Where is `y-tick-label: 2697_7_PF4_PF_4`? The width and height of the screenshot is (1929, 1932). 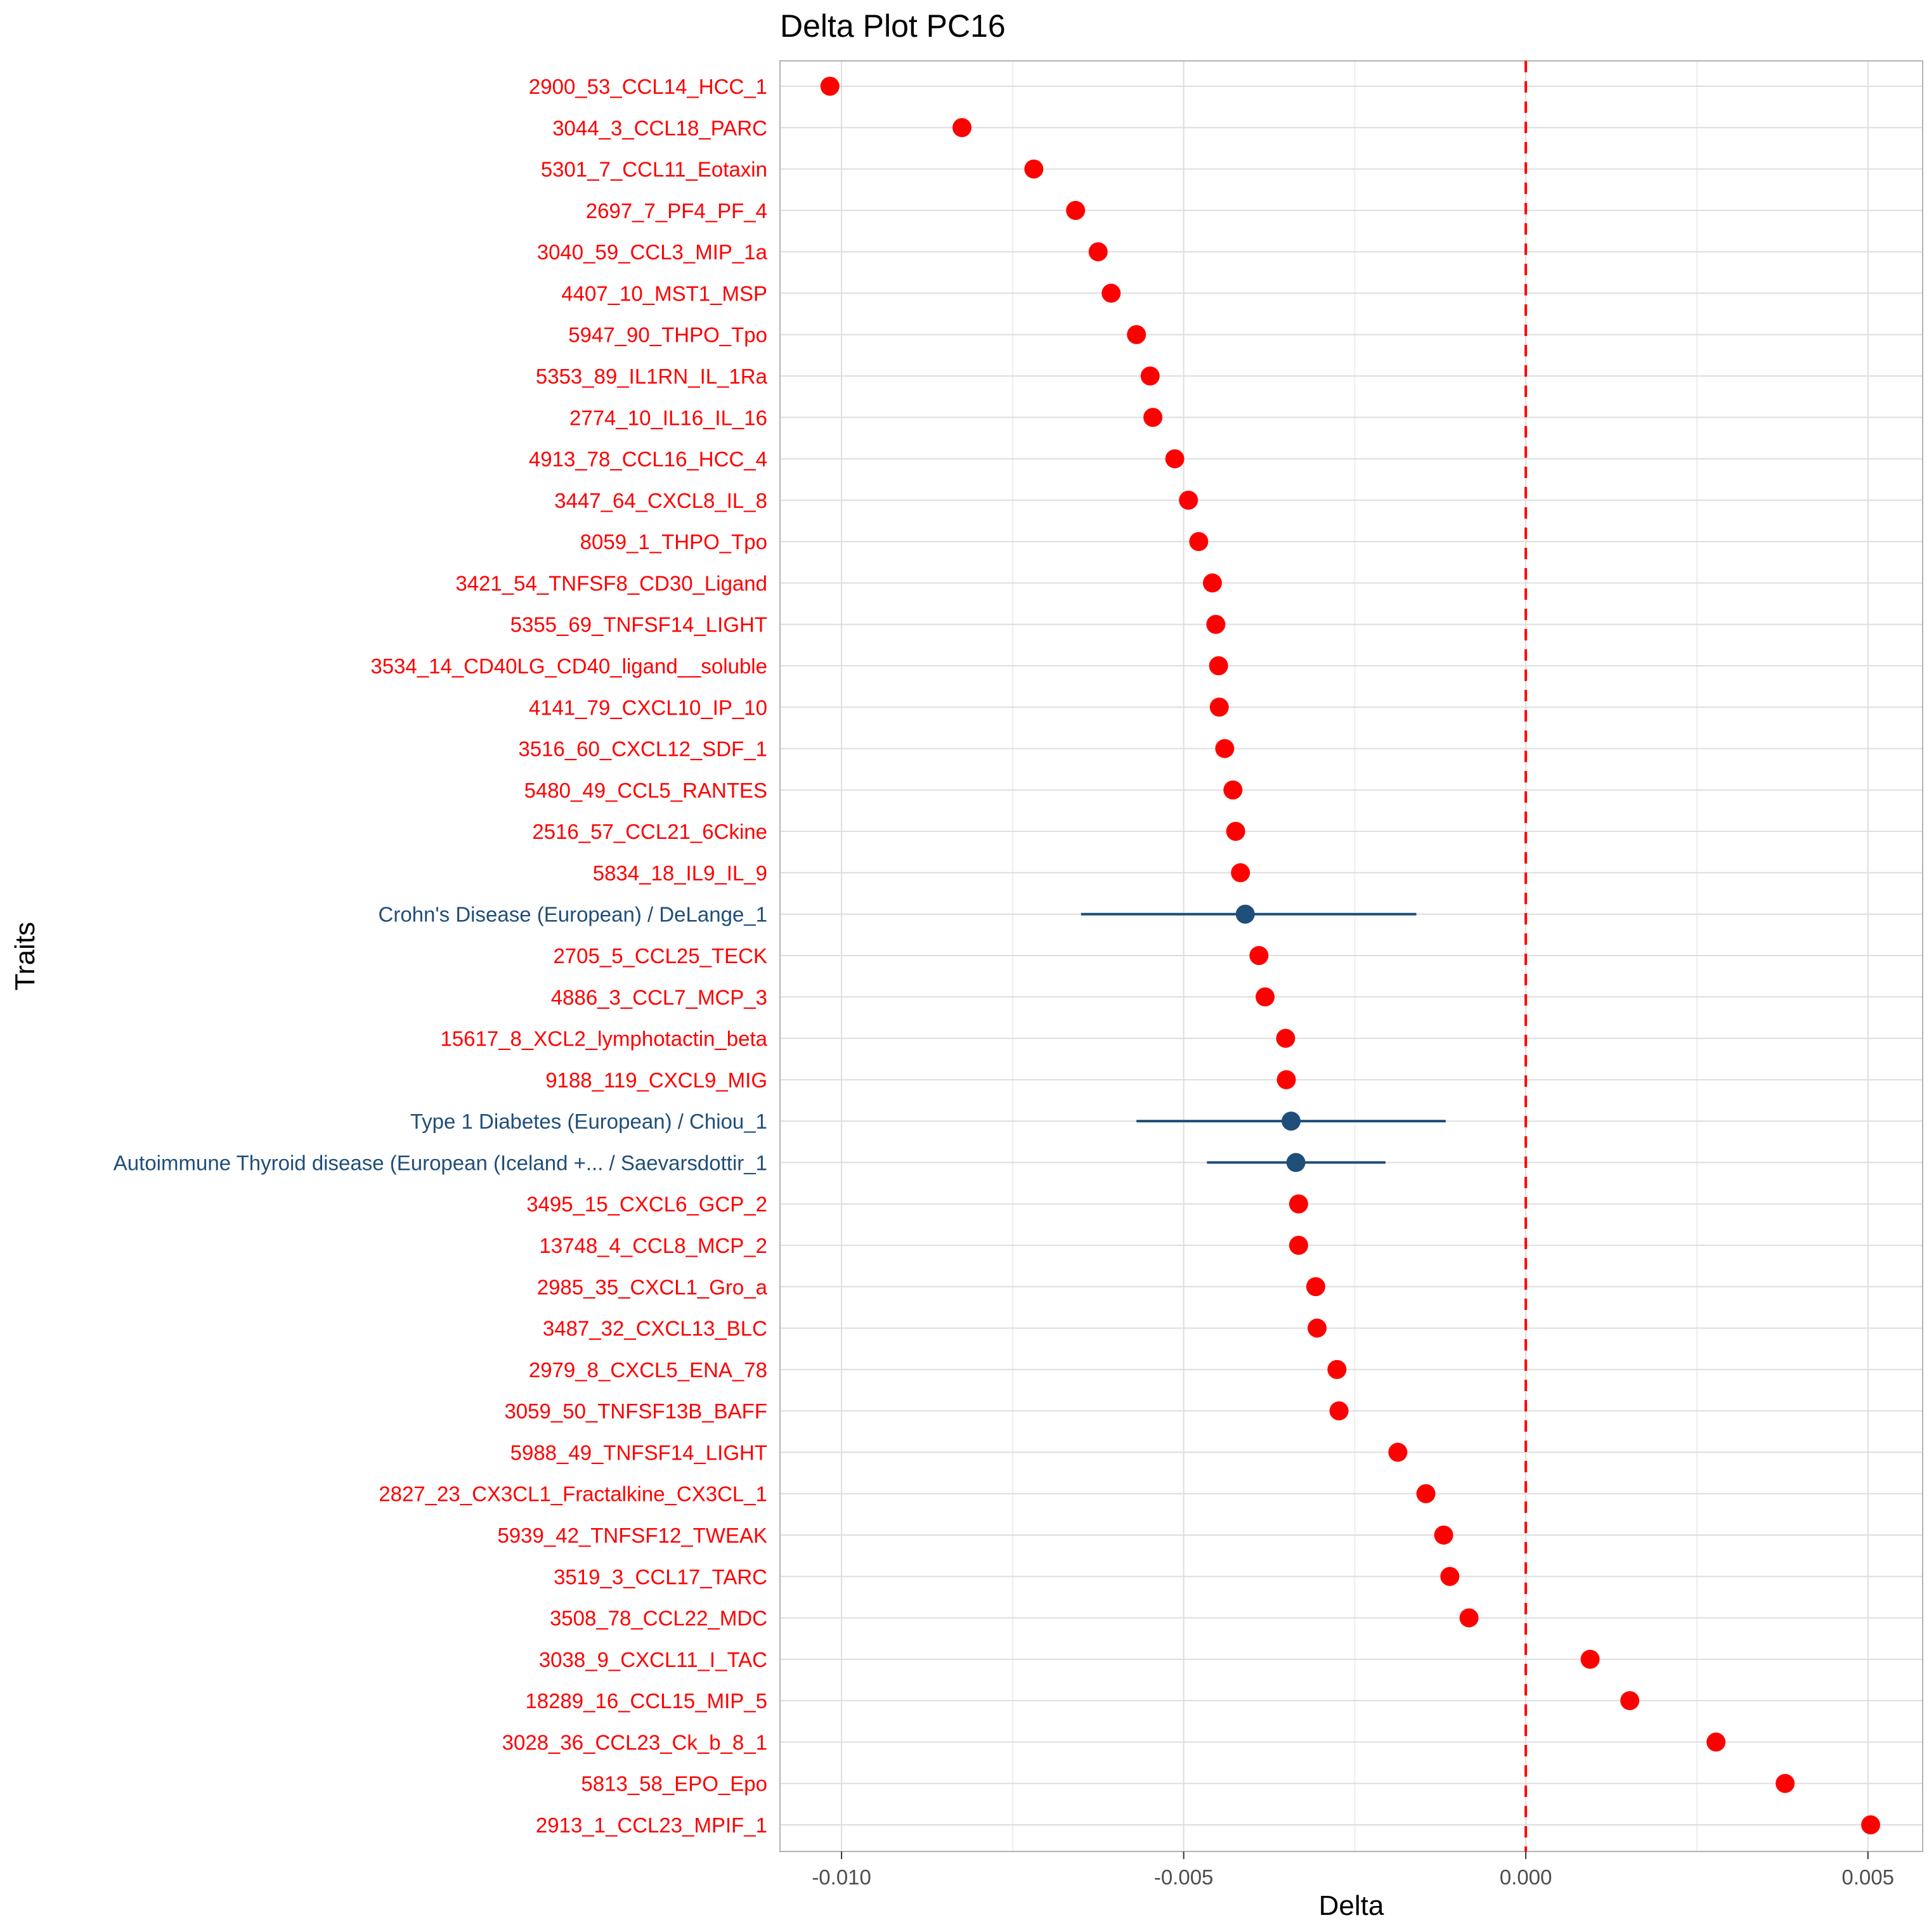 y-tick-label: 2697_7_PF4_PF_4 is located at coordinates (676, 211).